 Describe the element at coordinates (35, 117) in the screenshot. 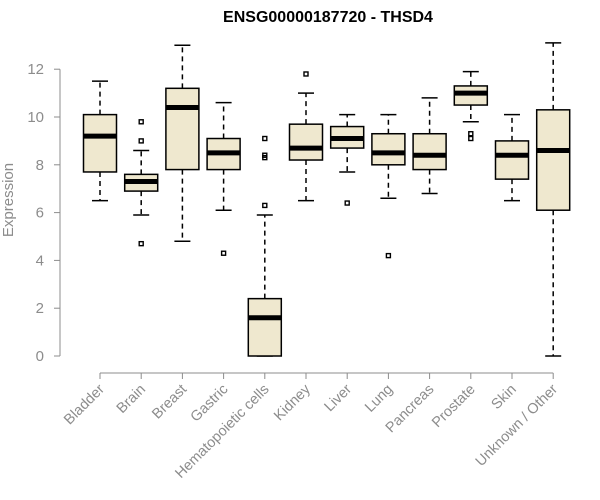

I see `y-tick-label: 10` at that location.